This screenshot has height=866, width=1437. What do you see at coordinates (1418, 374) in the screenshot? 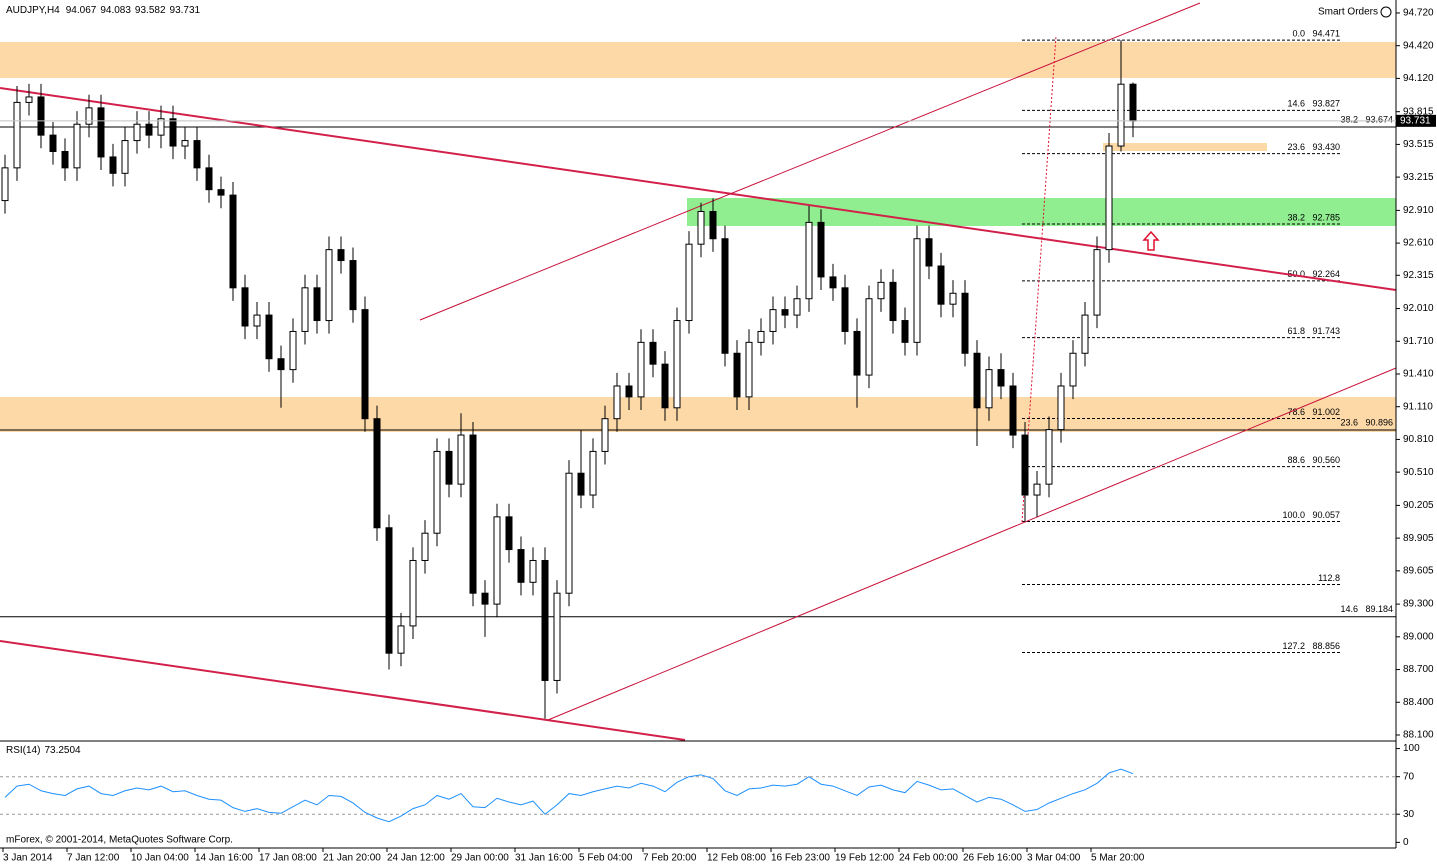
I see `y-tick-label: 91.410` at bounding box center [1418, 374].